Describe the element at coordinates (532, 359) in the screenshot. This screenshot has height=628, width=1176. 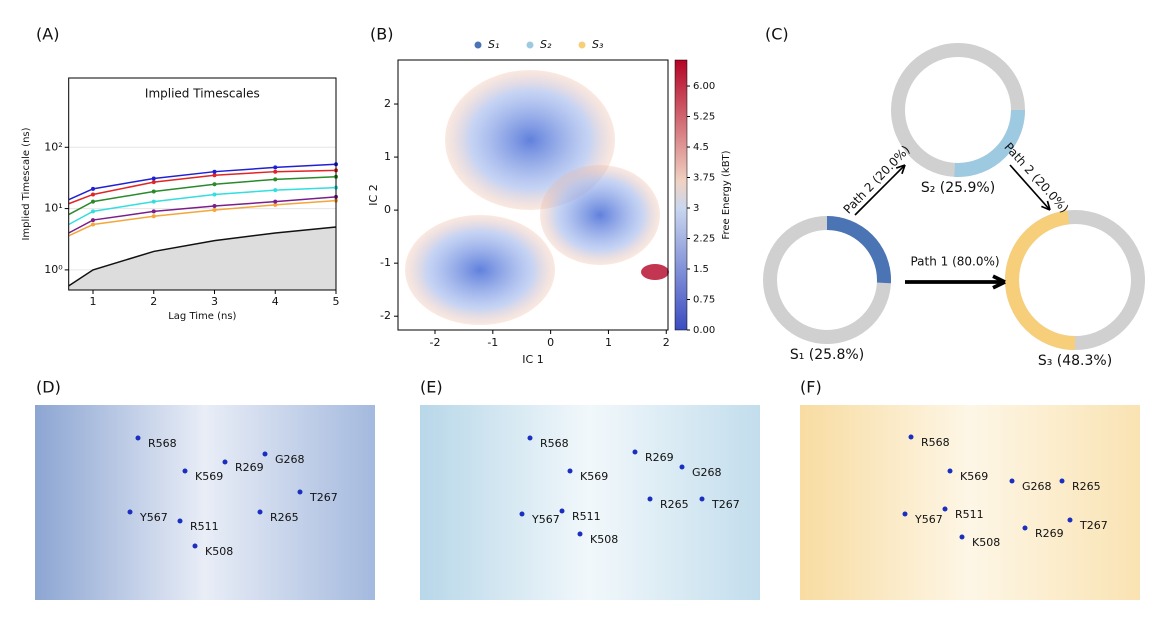
I see `x-axis-label: IC 1` at that location.